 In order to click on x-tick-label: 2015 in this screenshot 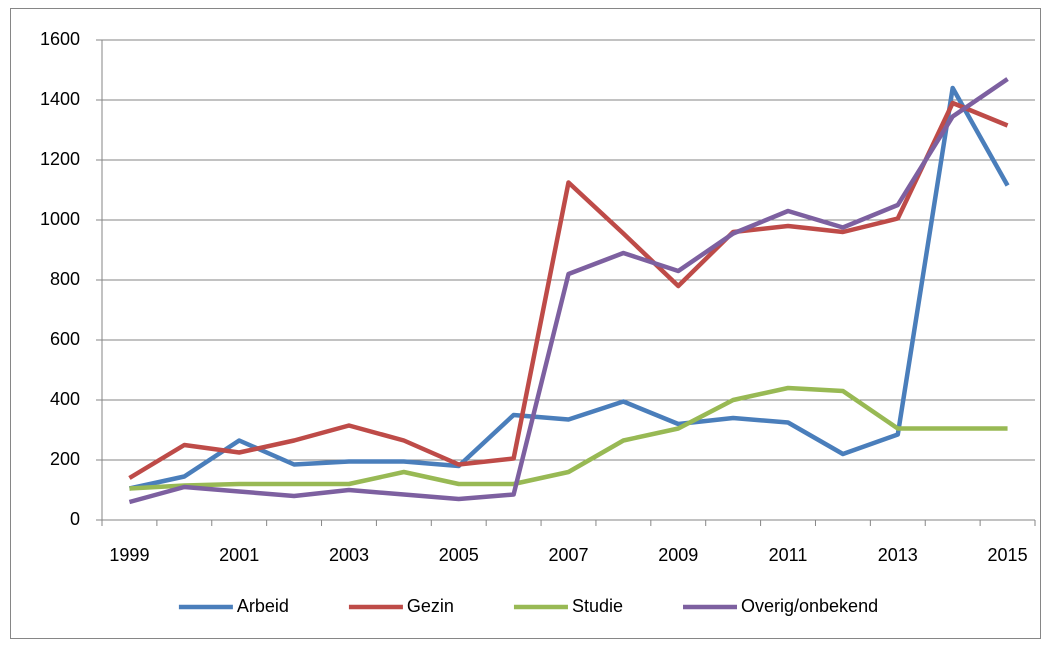, I will do `click(1008, 555)`.